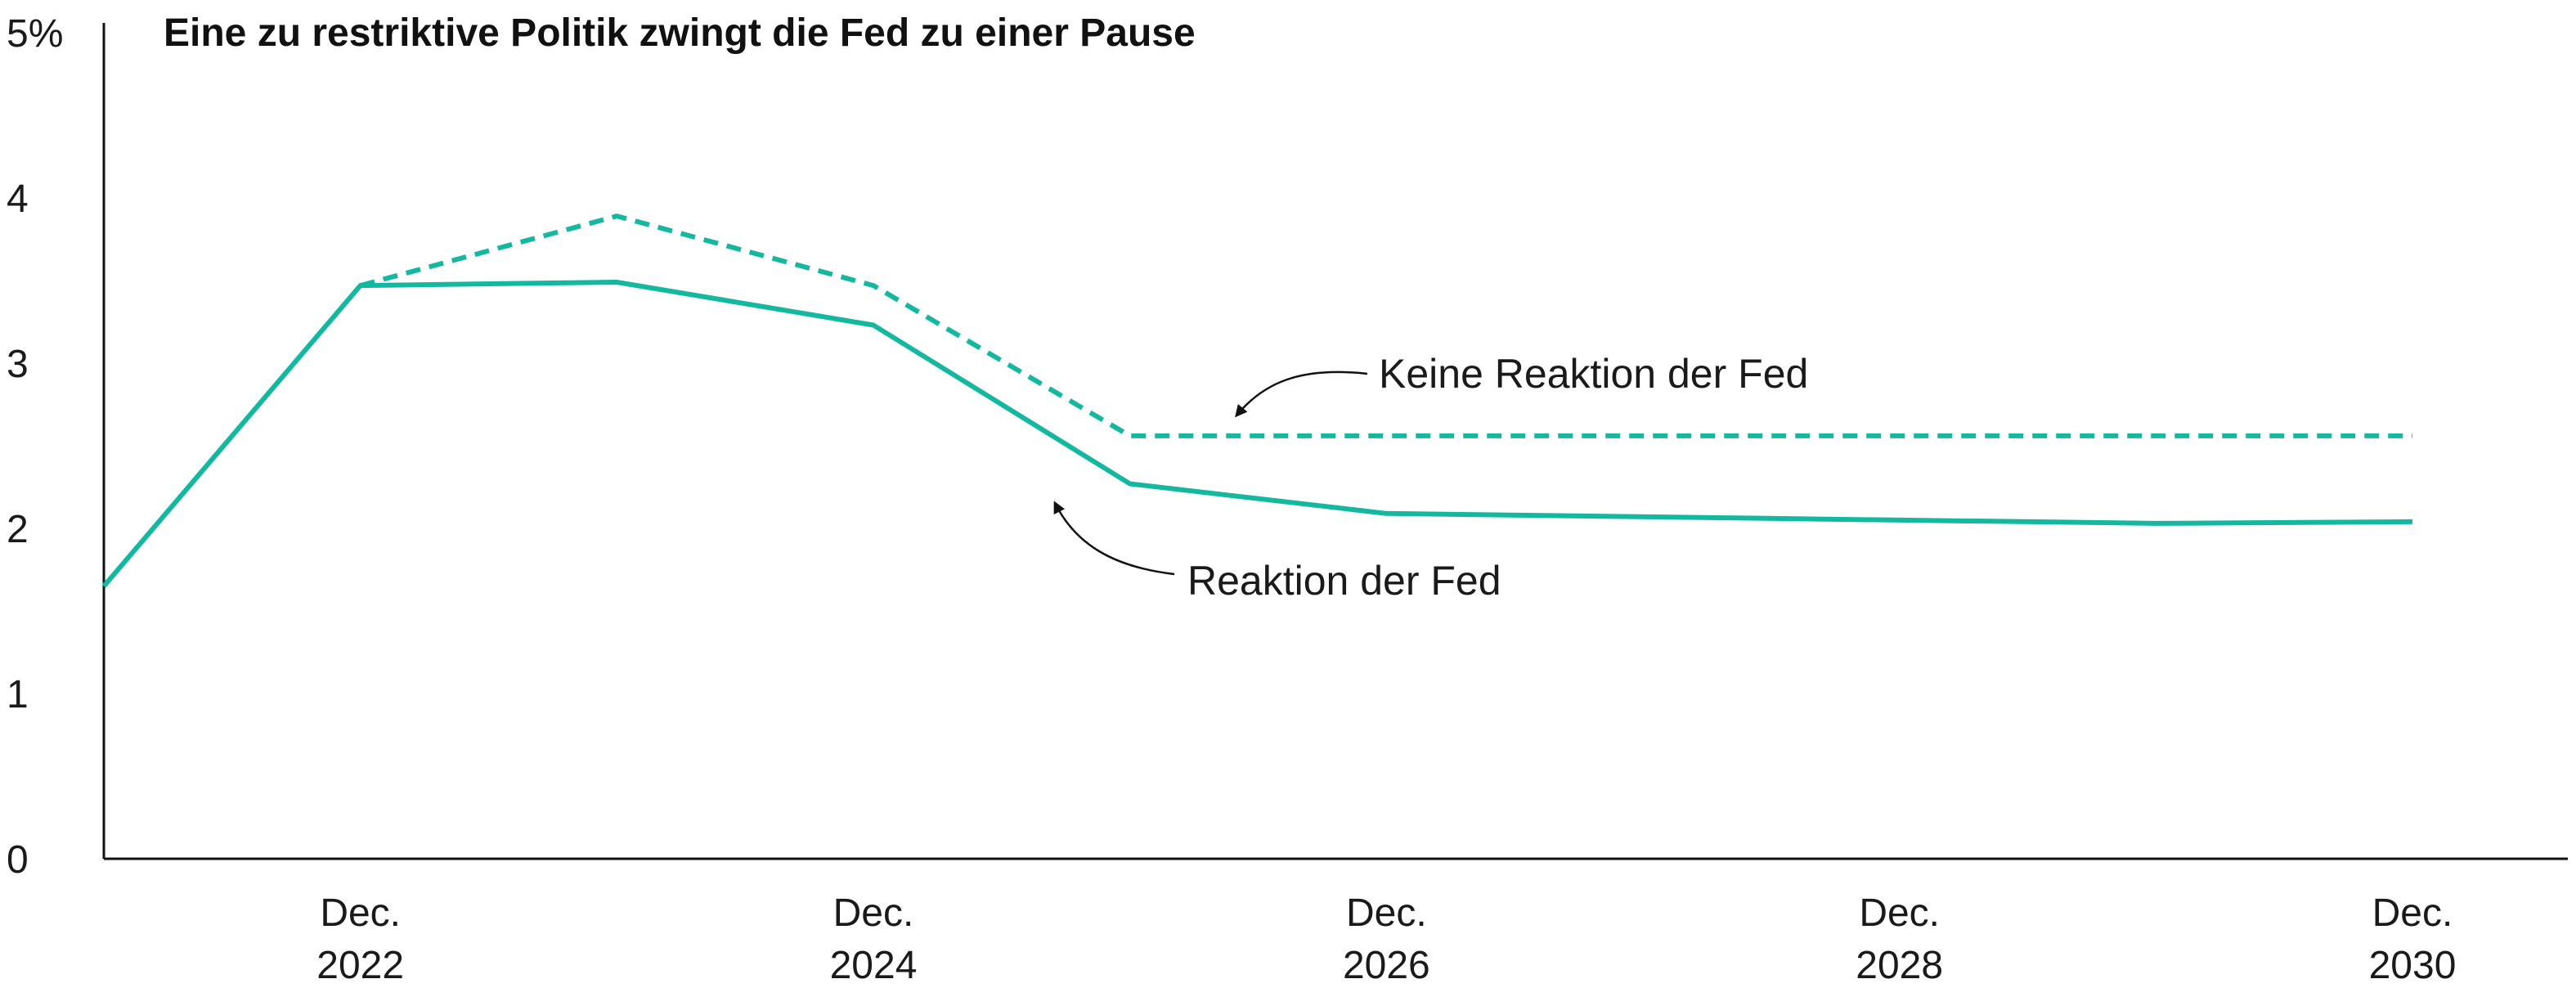 Image resolution: width=2576 pixels, height=988 pixels. I want to click on y-tick-label: 4, so click(18, 199).